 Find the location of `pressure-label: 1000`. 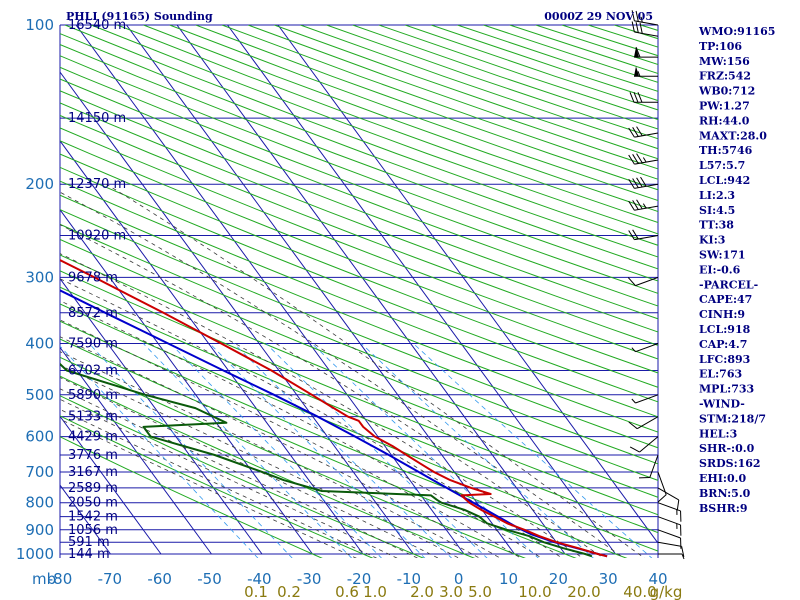

pressure-label: 1000 is located at coordinates (35, 554).